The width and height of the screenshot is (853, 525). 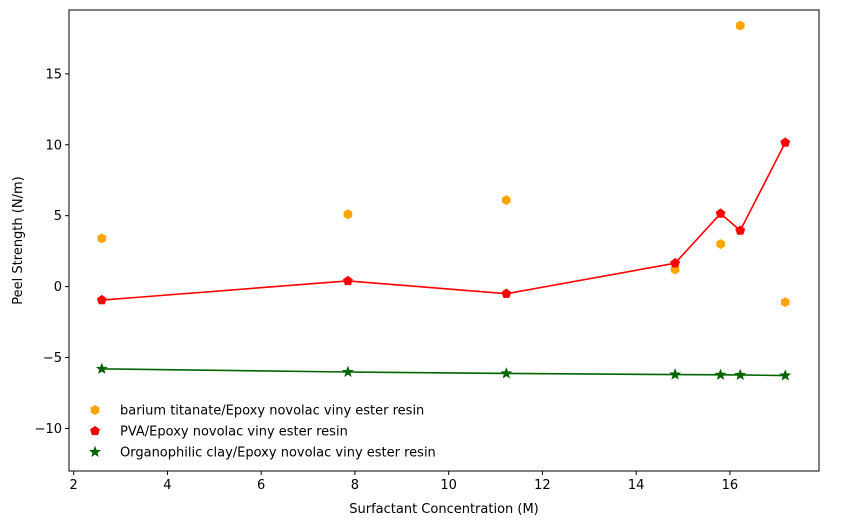 What do you see at coordinates (53, 74) in the screenshot?
I see `y-tick-label: 15` at bounding box center [53, 74].